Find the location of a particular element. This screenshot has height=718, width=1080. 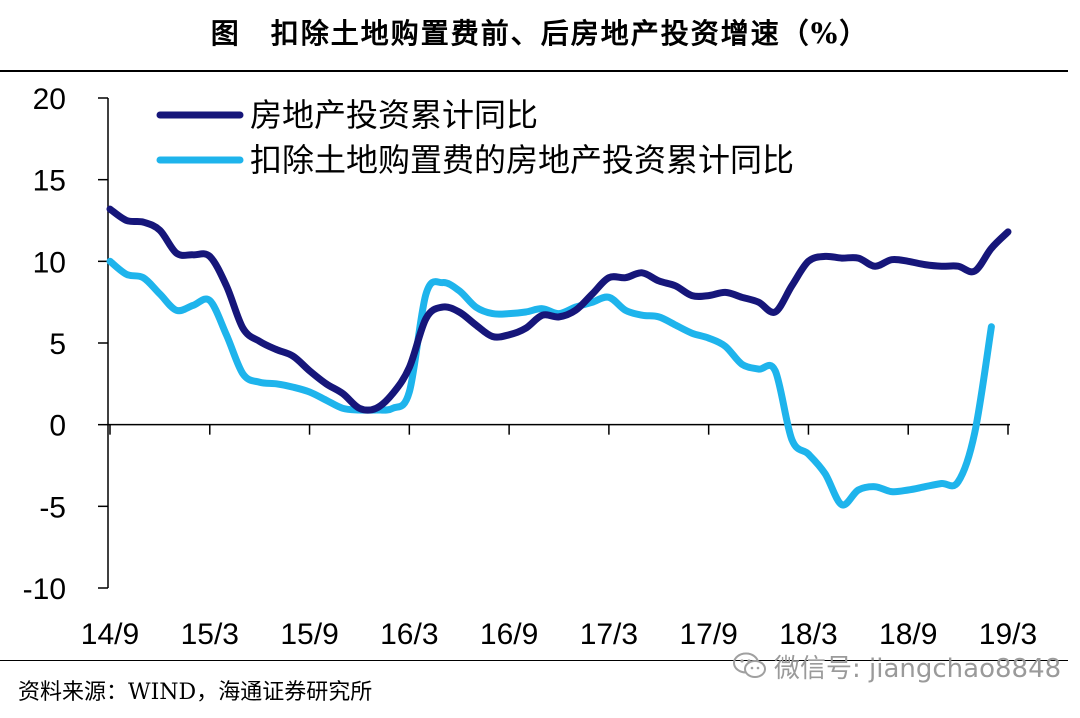

y-axis-ticks: 20 15 10 5 0 -5 -10 is located at coordinates (65, 344).